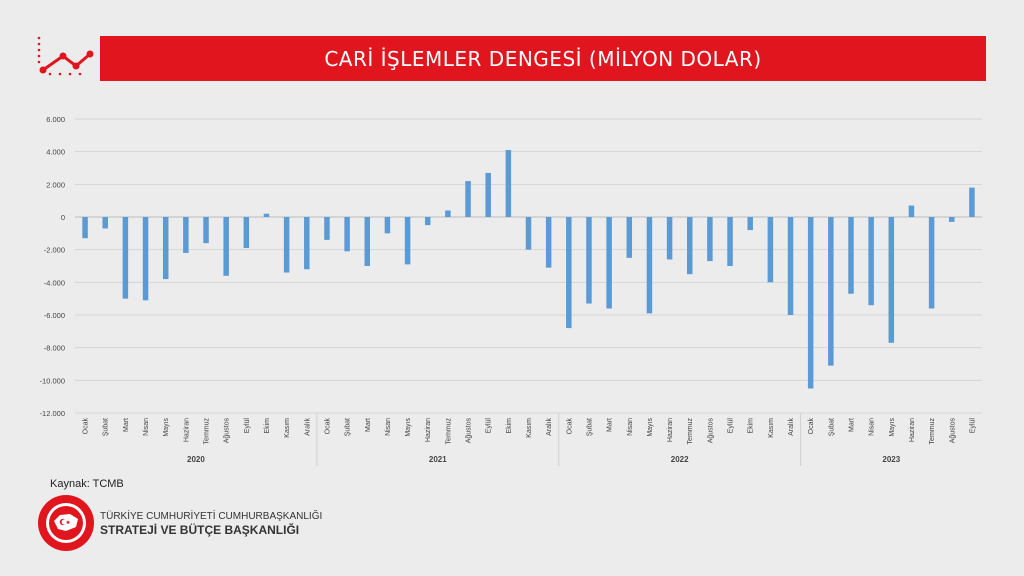 This screenshot has height=576, width=1024. What do you see at coordinates (63, 217) in the screenshot?
I see `y-tick-label: 0` at bounding box center [63, 217].